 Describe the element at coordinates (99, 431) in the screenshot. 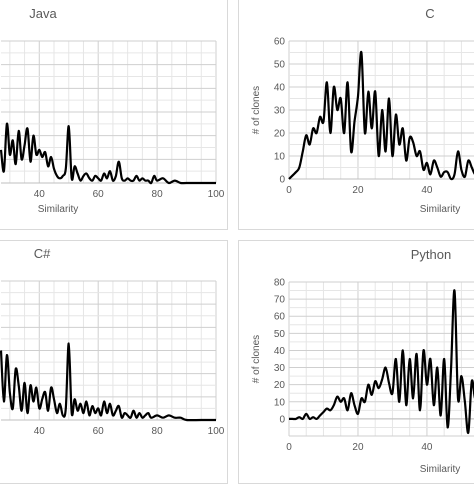

I see `csharp-x-tick-label: 60` at that location.